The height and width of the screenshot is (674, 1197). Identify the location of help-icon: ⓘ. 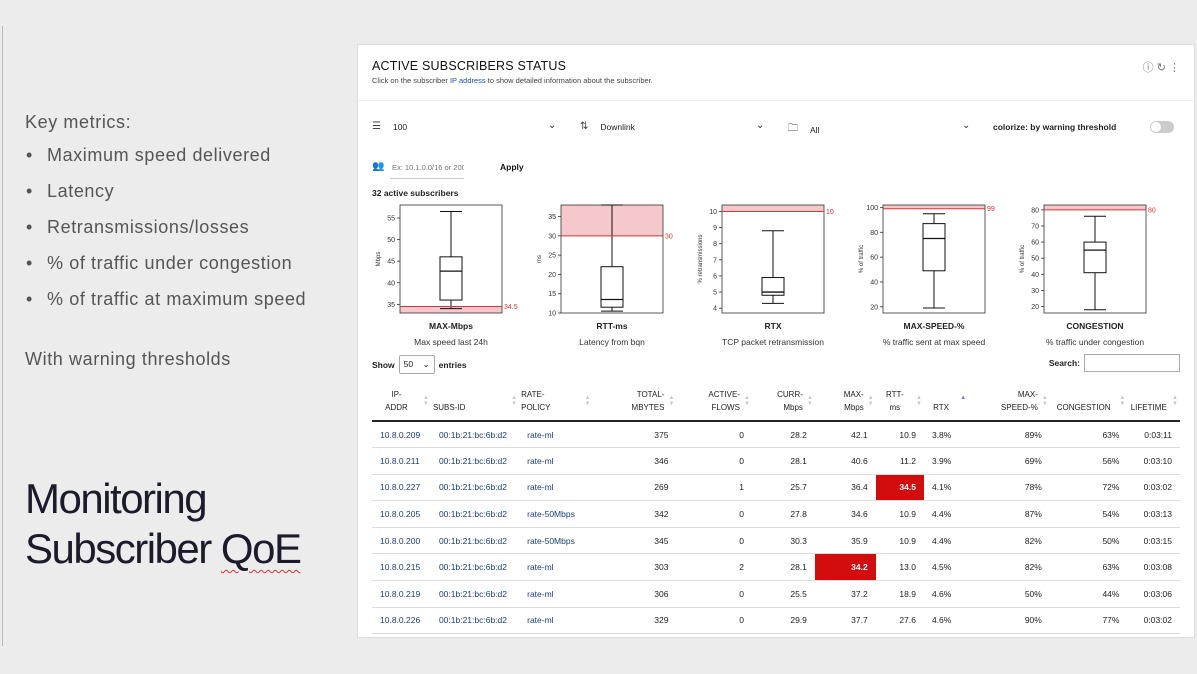
(1148, 68).